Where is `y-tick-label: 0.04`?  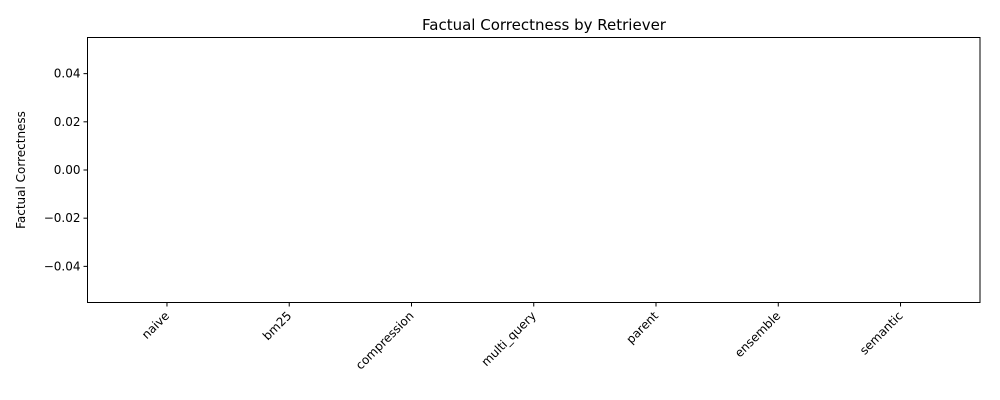 y-tick-label: 0.04 is located at coordinates (67, 74).